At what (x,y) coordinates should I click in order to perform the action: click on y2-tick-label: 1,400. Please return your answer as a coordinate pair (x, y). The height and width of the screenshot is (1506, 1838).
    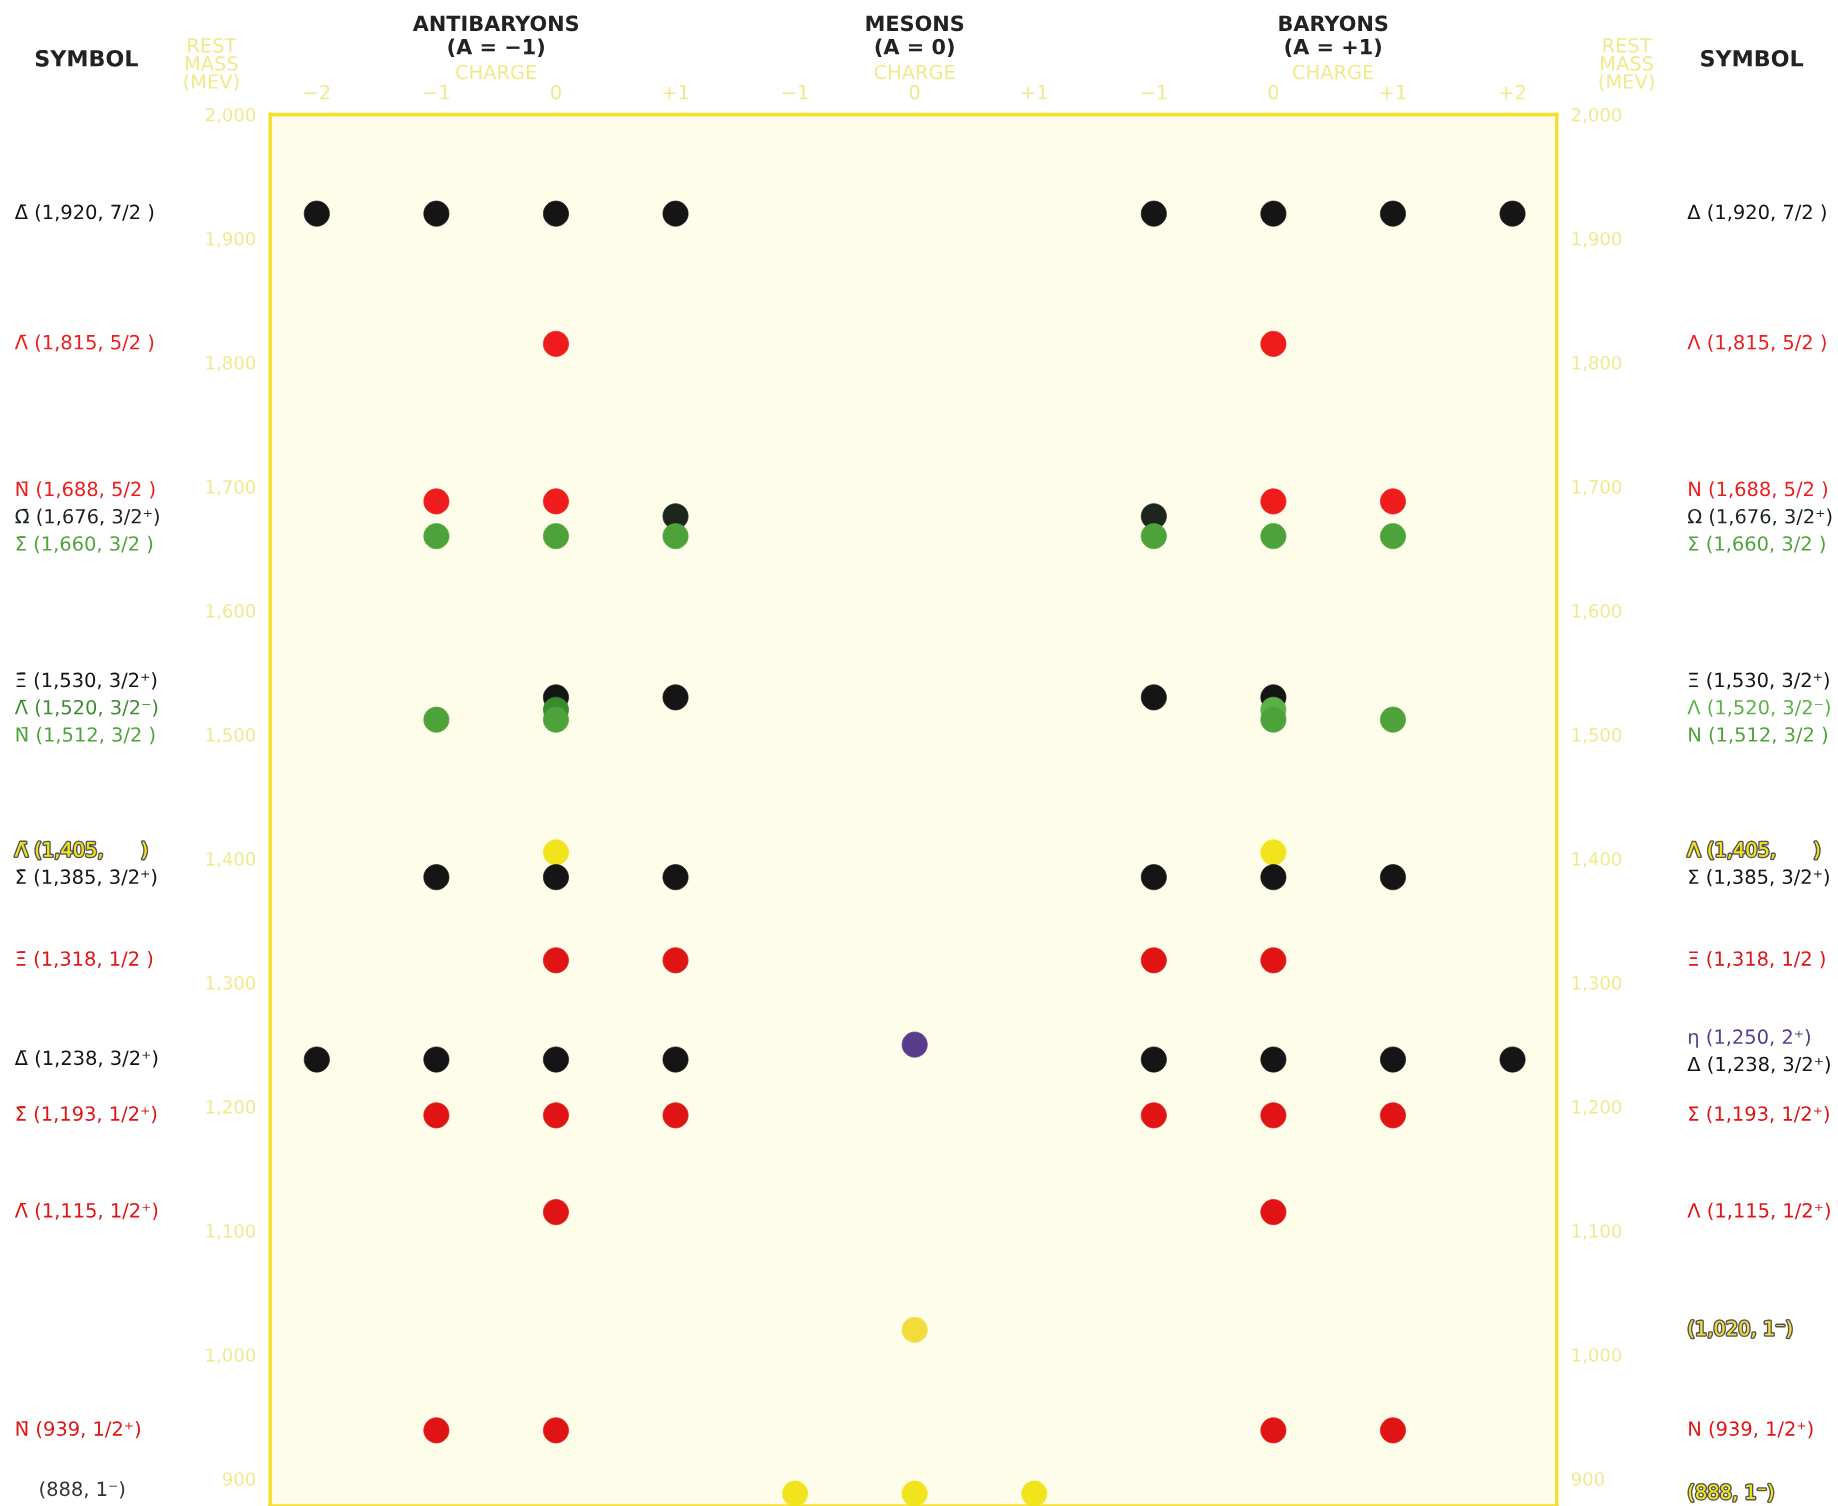
    Looking at the image, I should click on (1597, 860).